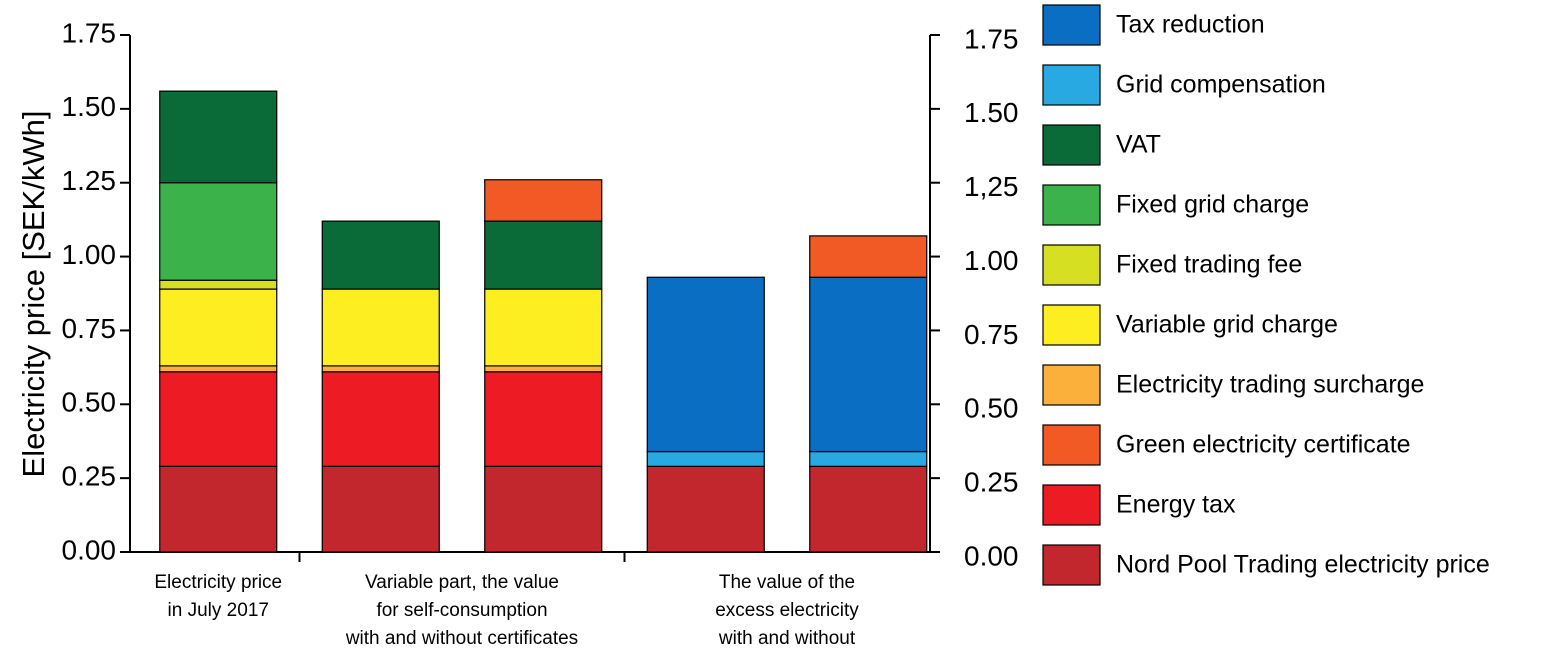 Image resolution: width=1563 pixels, height=667 pixels. I want to click on y2-tick-label: 0.50, so click(991, 408).